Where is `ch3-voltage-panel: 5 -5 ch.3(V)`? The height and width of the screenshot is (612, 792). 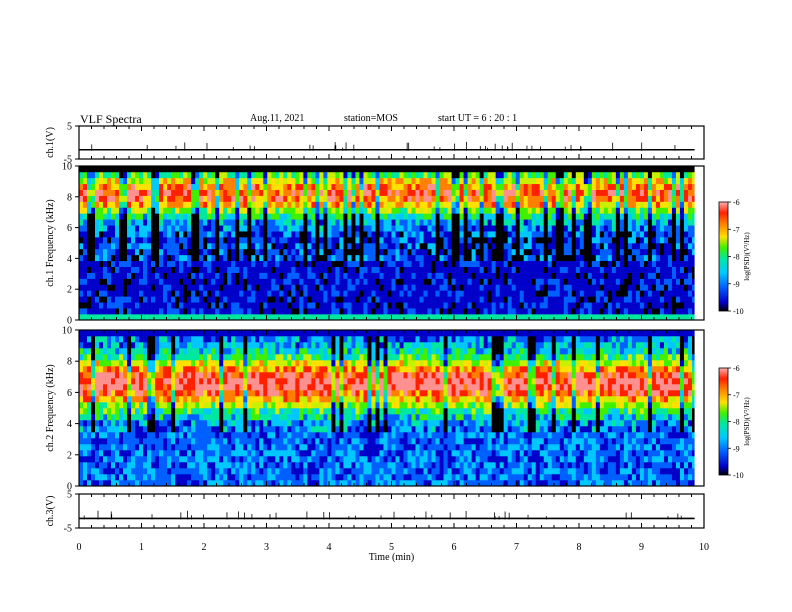 ch3-voltage-panel: 5 -5 ch.3(V) is located at coordinates (375, 512).